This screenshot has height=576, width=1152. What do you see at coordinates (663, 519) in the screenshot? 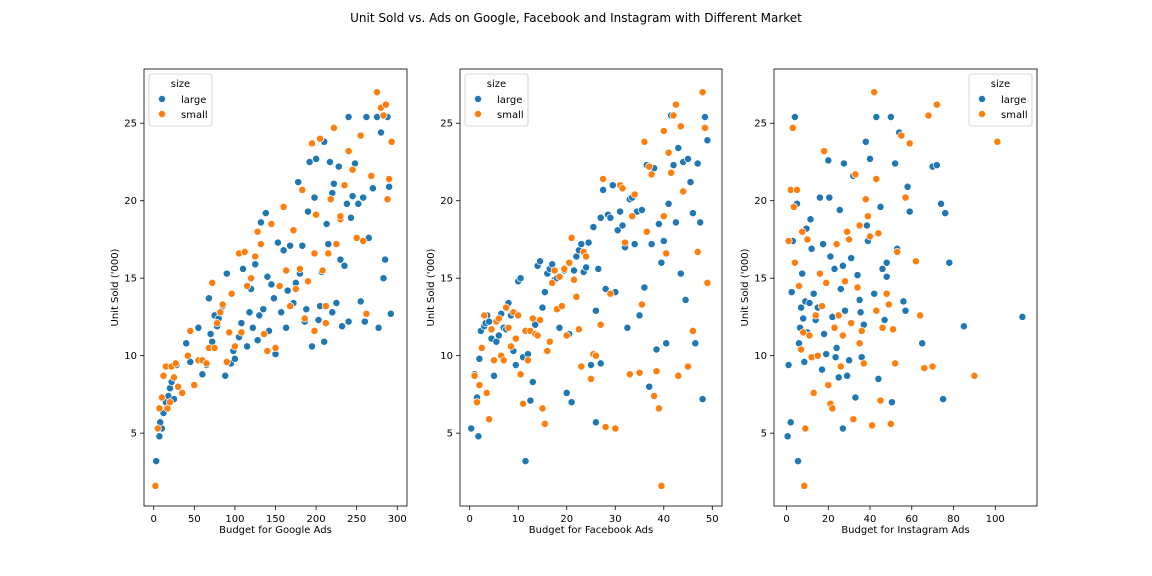
I see `x-tick-label: 40` at bounding box center [663, 519].